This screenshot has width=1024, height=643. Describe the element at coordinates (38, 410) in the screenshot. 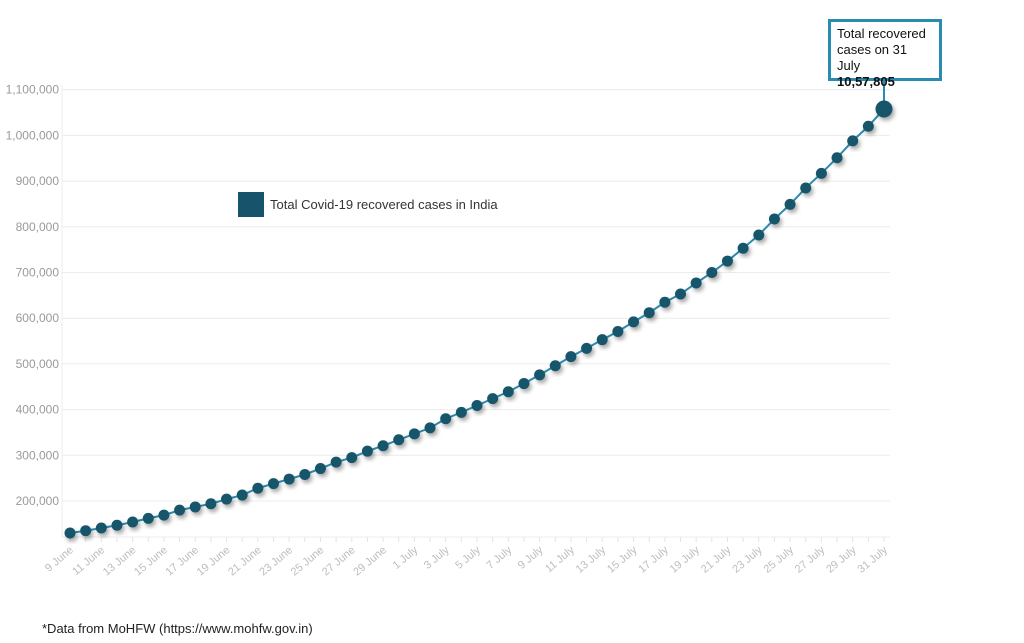

I see `y-tick-label: 400,000` at that location.